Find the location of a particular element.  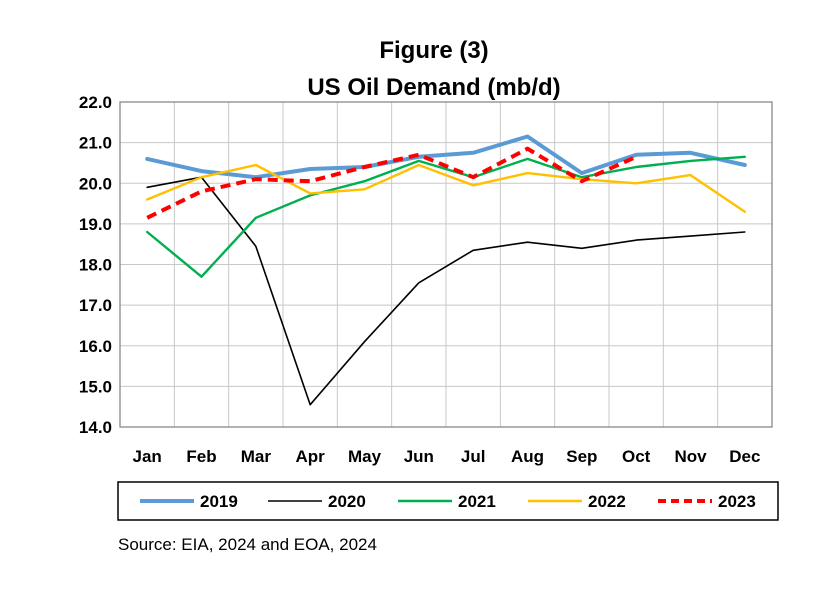

x-tick-label: Oct is located at coordinates (636, 456).